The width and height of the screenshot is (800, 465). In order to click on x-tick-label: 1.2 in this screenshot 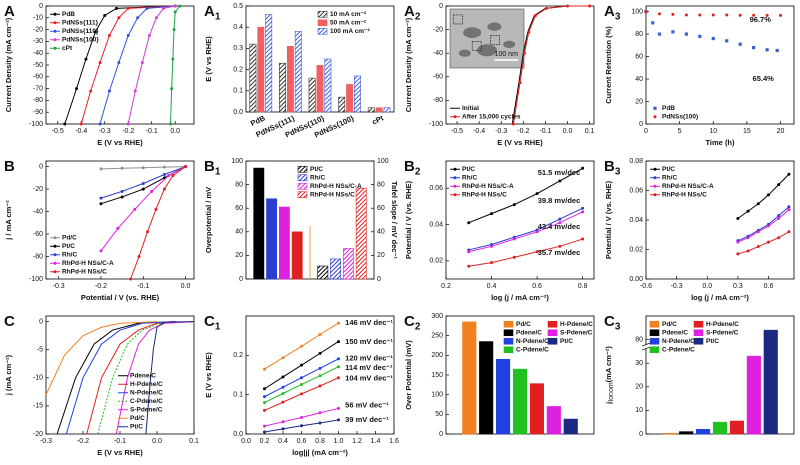, I will do `click(357, 441)`.